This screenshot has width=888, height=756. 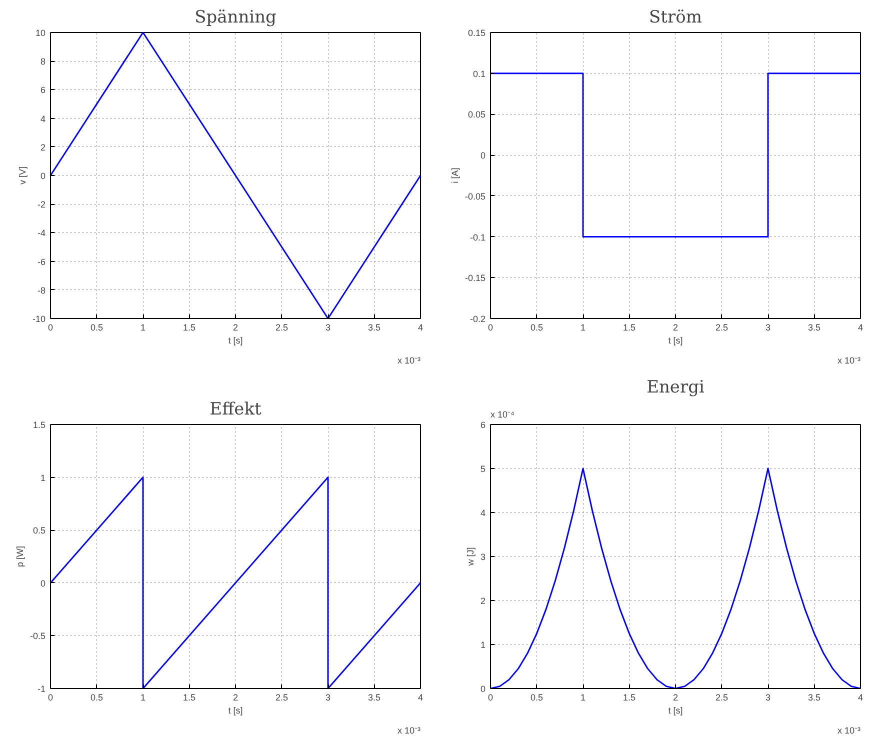 What do you see at coordinates (478, 319) in the screenshot?
I see `y-tick-label: -0.2` at bounding box center [478, 319].